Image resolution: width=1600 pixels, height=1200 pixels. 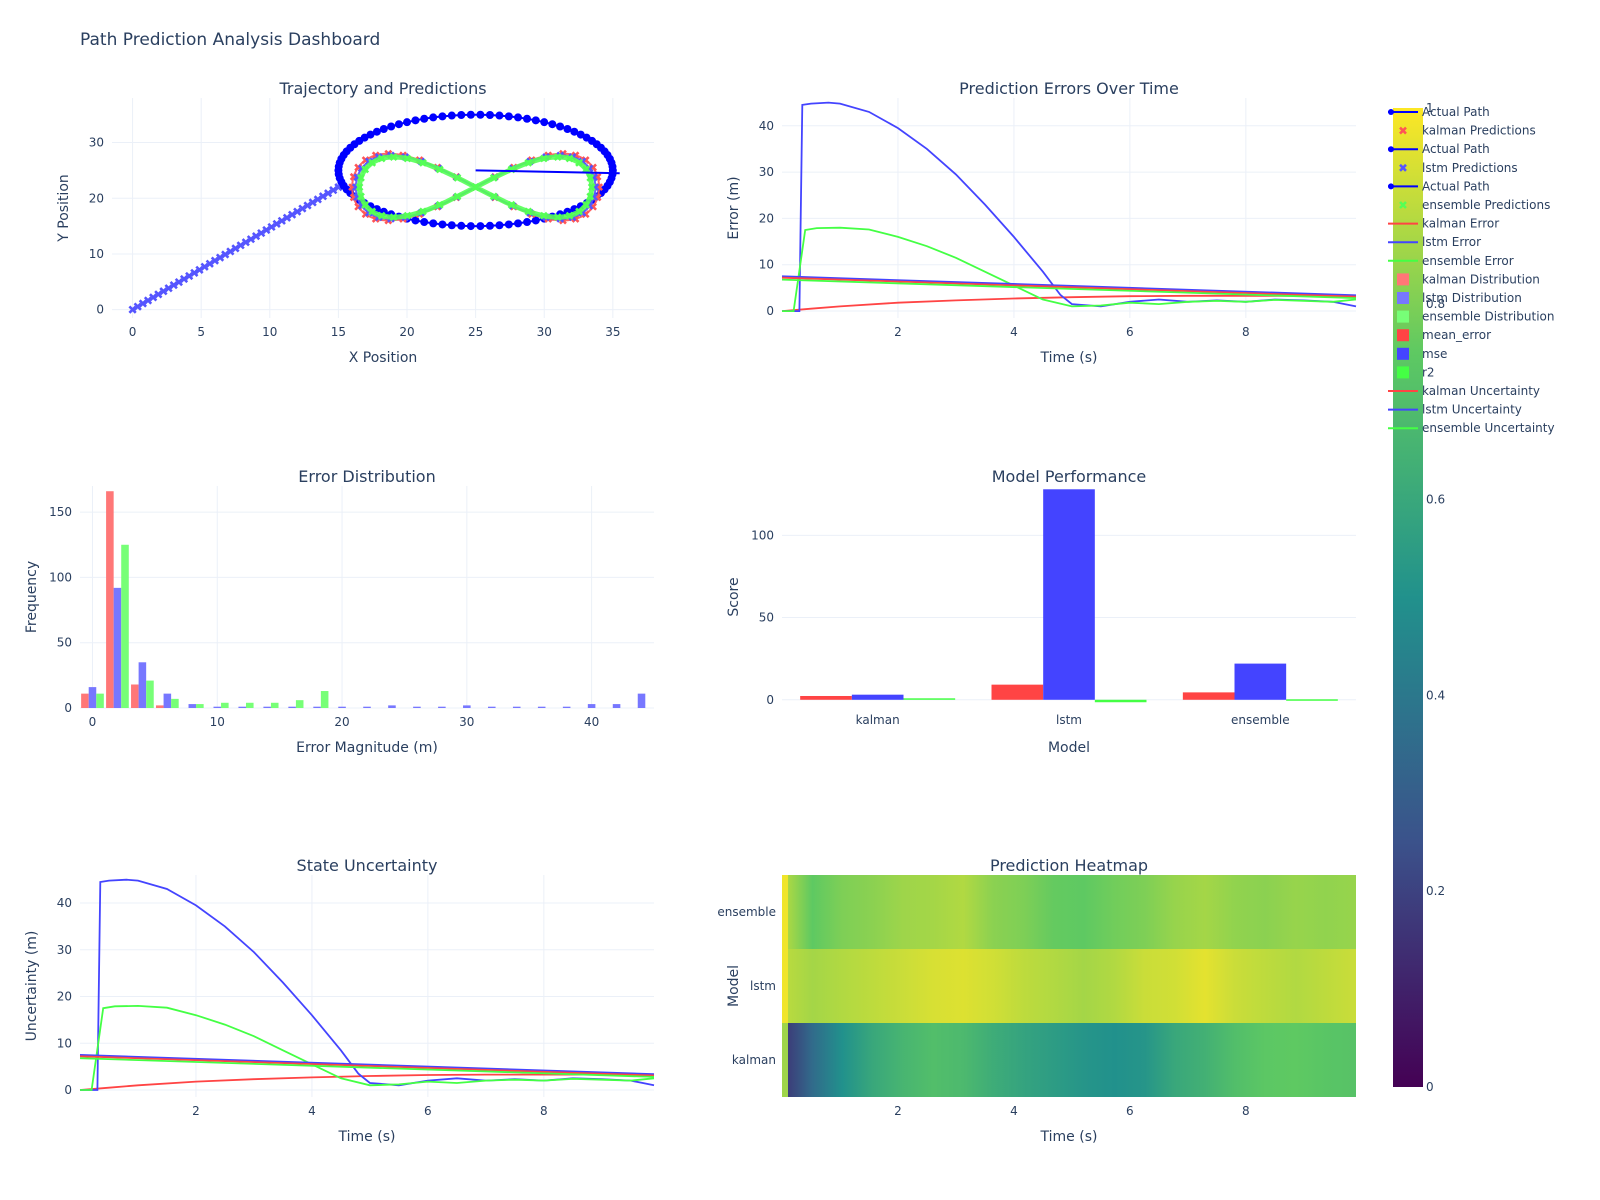 What do you see at coordinates (217, 722) in the screenshot?
I see `x-tick-label: 10` at bounding box center [217, 722].